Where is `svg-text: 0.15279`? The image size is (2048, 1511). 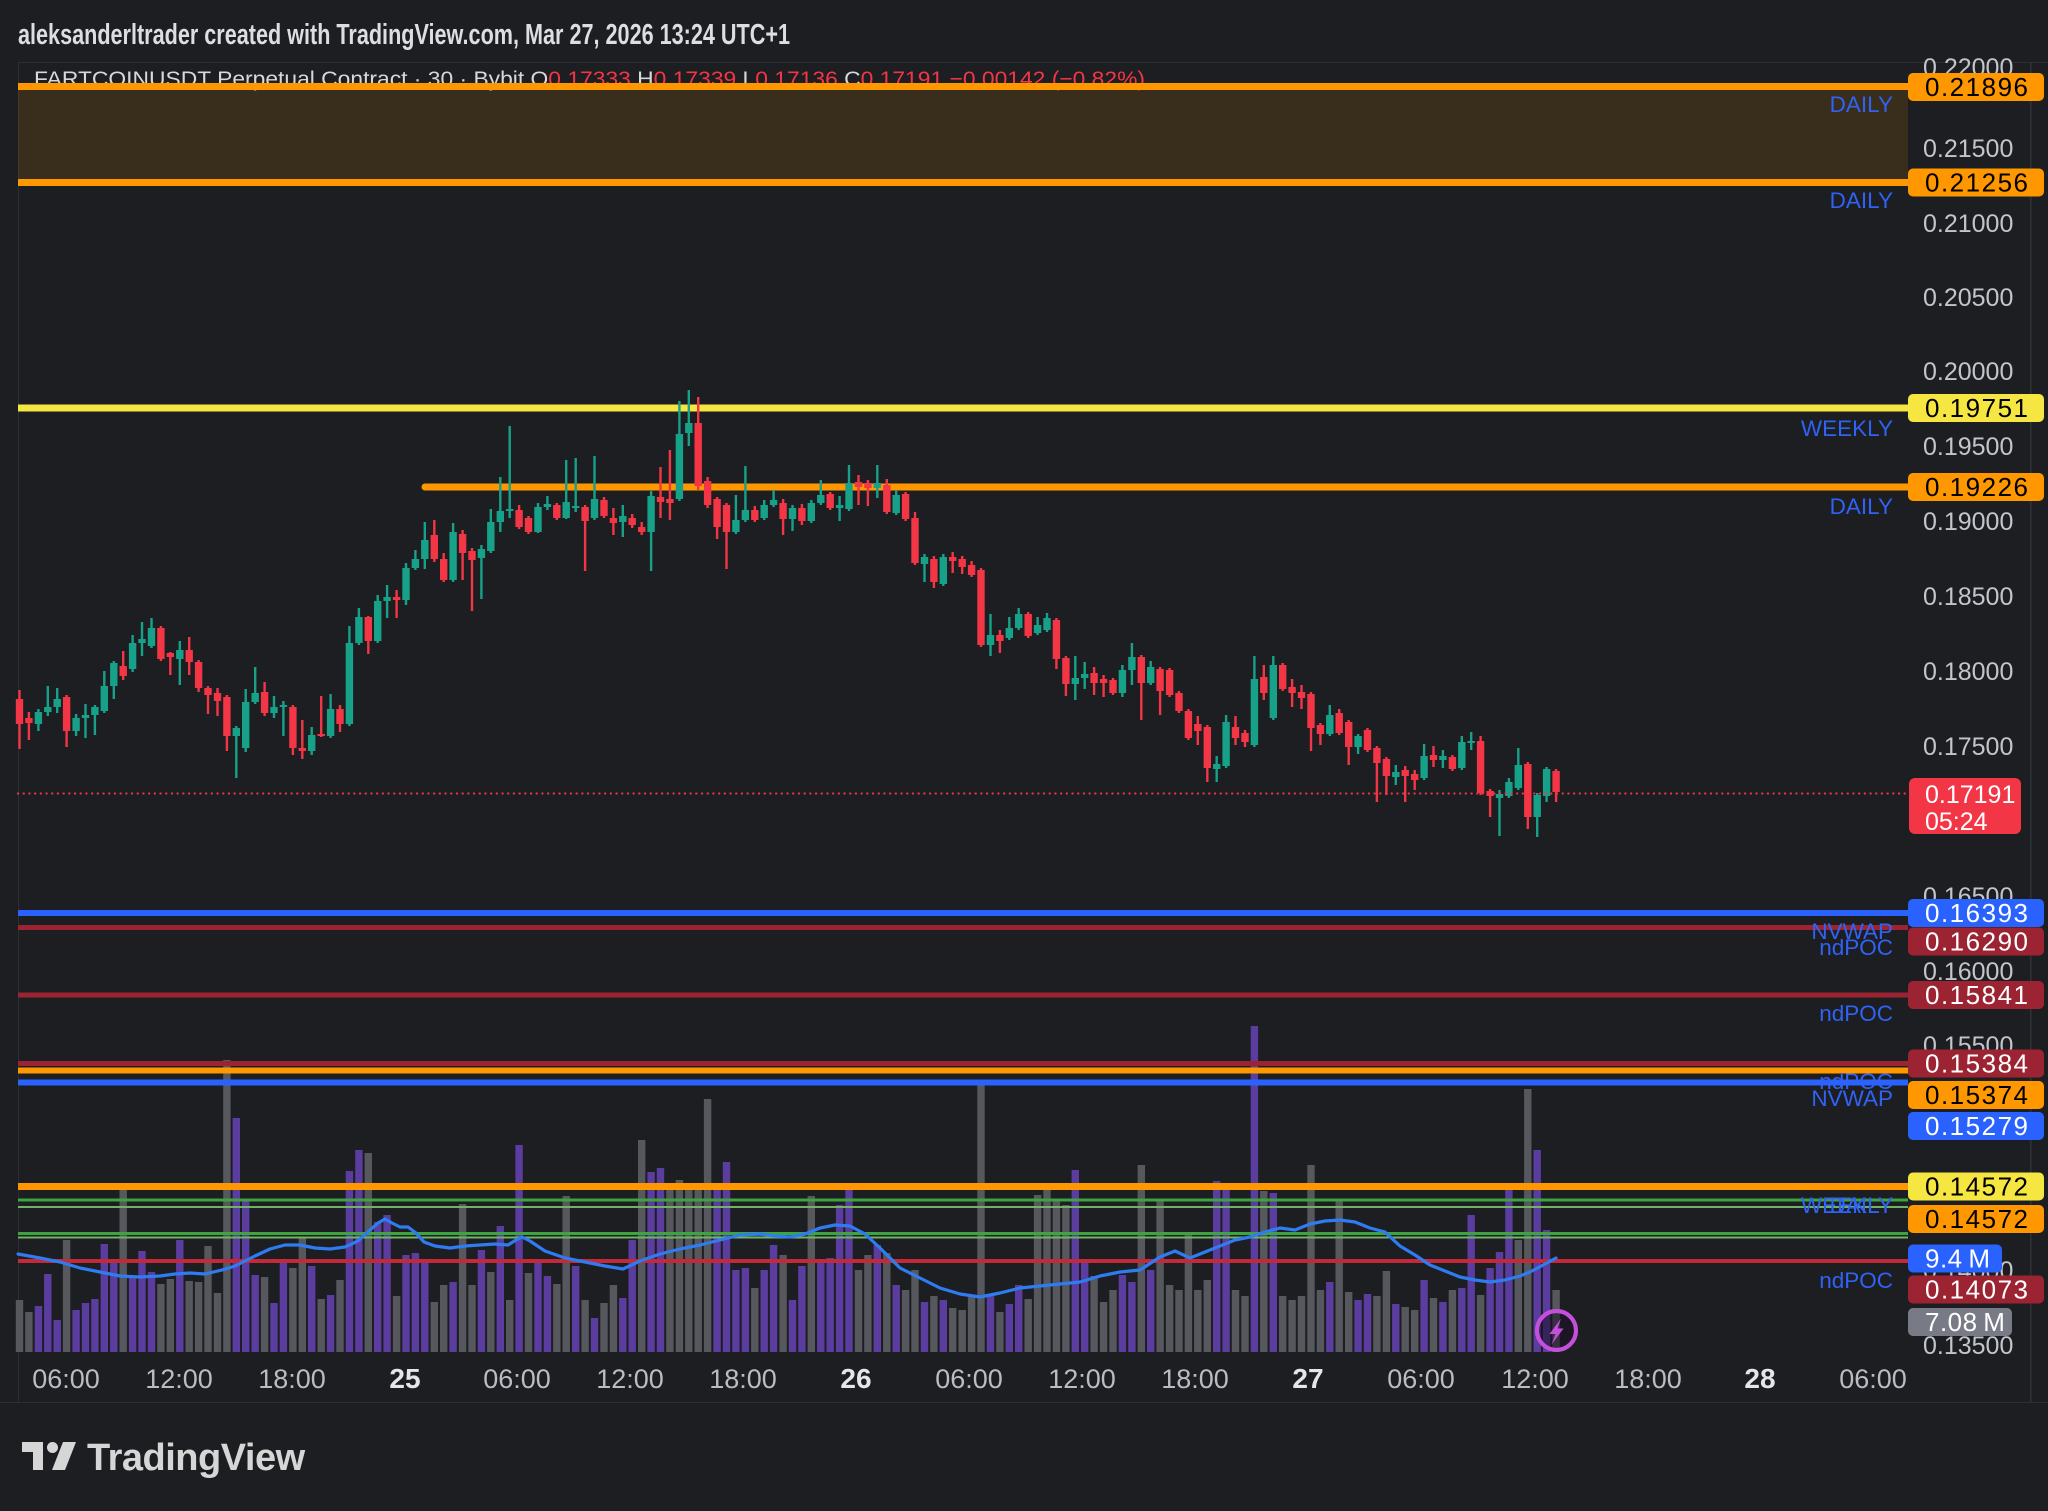 svg-text: 0.15279 is located at coordinates (1977, 1126).